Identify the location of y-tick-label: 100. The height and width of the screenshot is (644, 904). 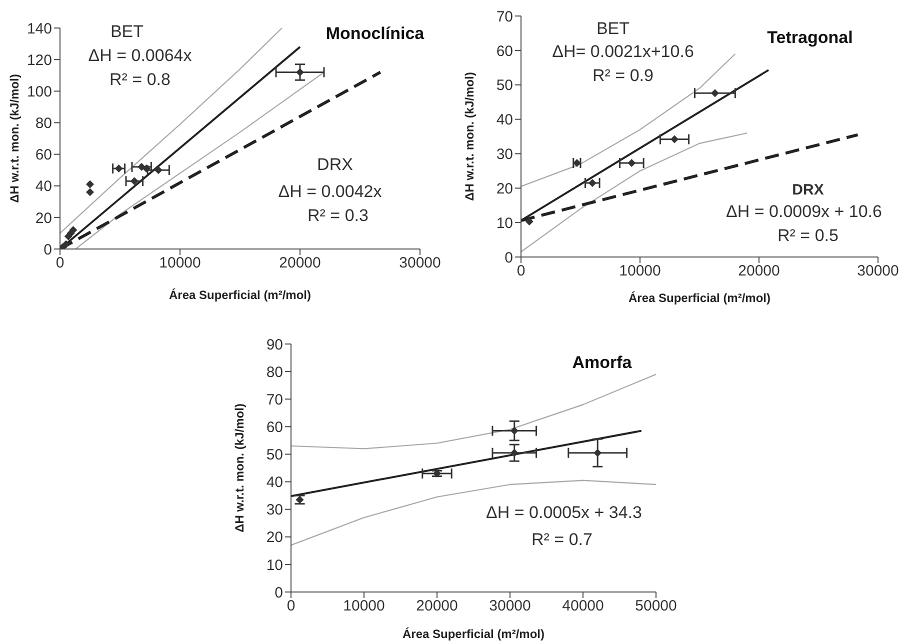
(39, 91).